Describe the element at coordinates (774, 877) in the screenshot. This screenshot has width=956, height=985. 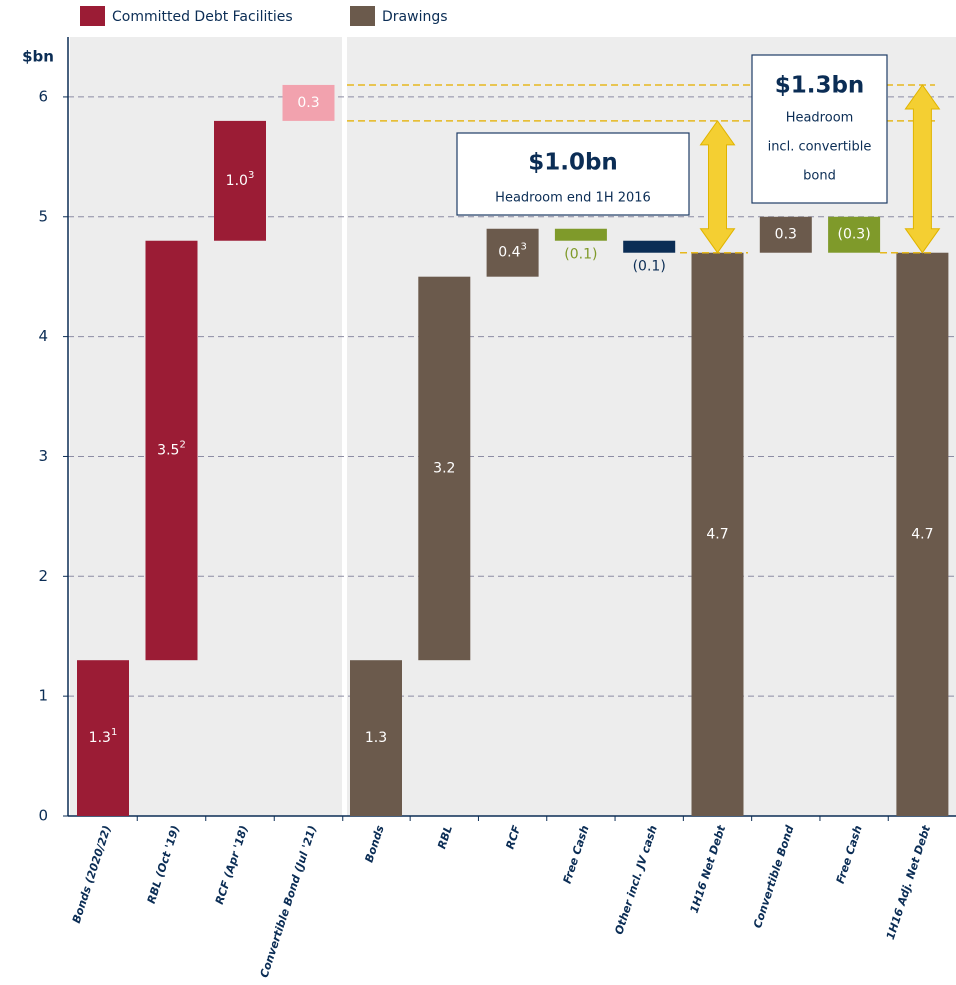
I see `x-tick-label: Convertible Bond` at that location.